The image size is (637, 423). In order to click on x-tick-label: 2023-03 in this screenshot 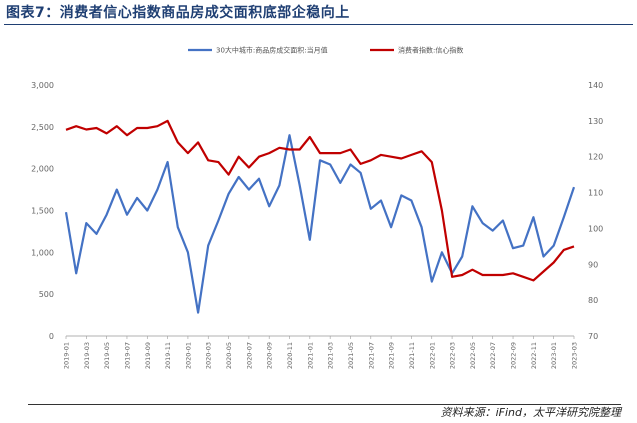, I will do `click(575, 355)`.